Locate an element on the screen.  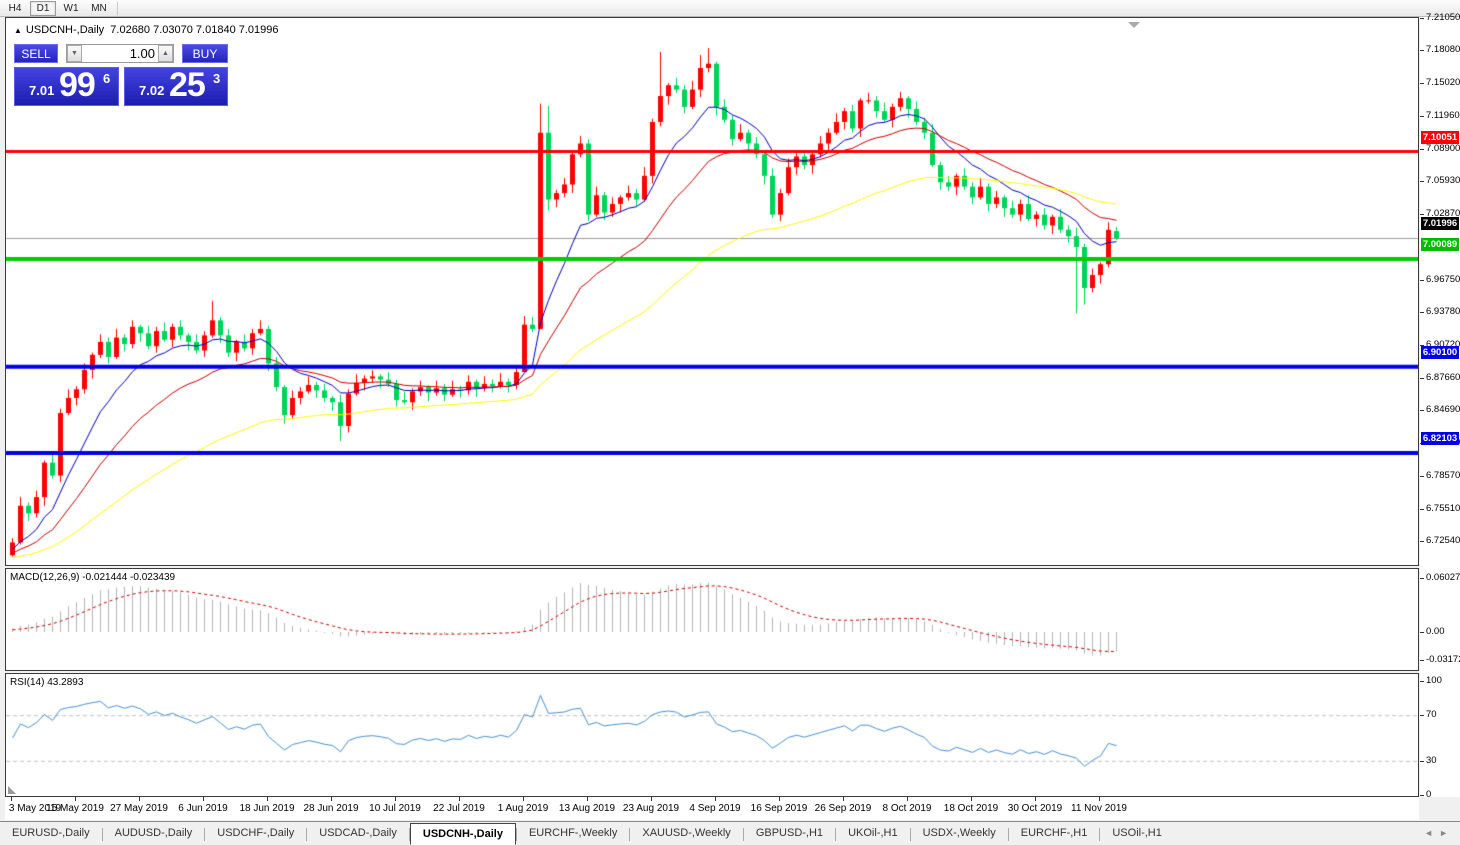
volume-box: ▼ ▲ is located at coordinates (120, 53).